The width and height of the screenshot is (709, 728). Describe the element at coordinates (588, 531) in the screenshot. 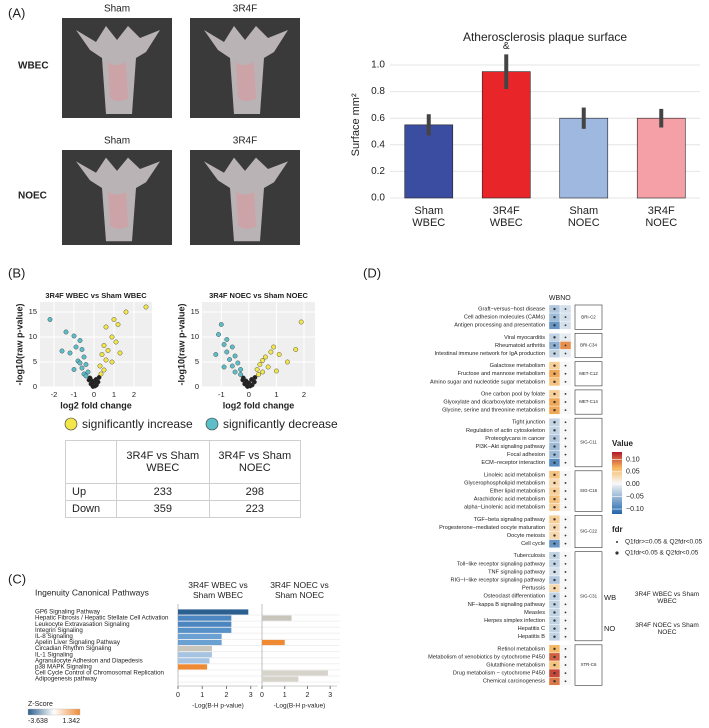

I see `group-box` at that location.